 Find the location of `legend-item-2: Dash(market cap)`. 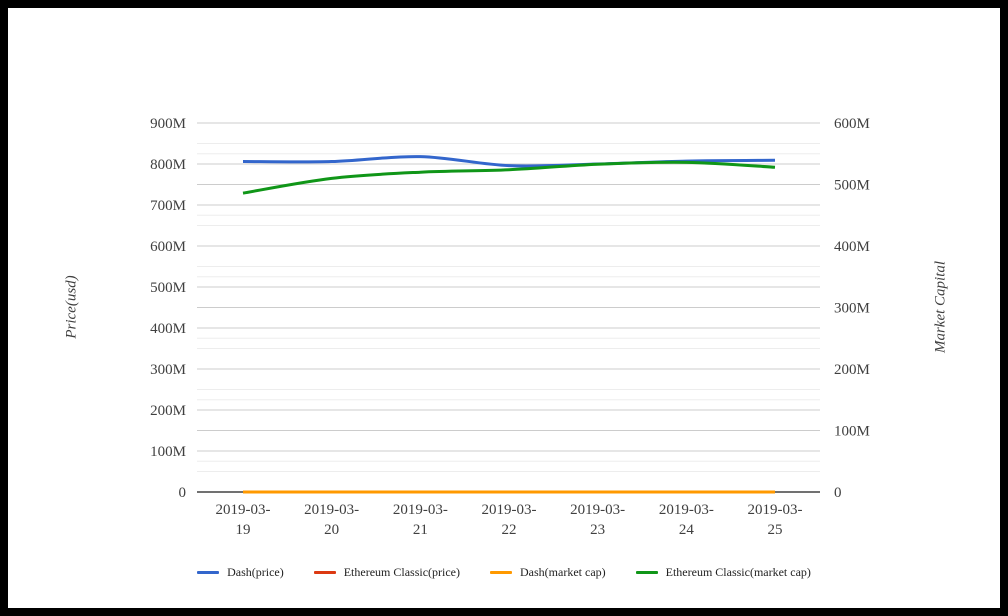

legend-item-2: Dash(market cap) is located at coordinates (548, 572).